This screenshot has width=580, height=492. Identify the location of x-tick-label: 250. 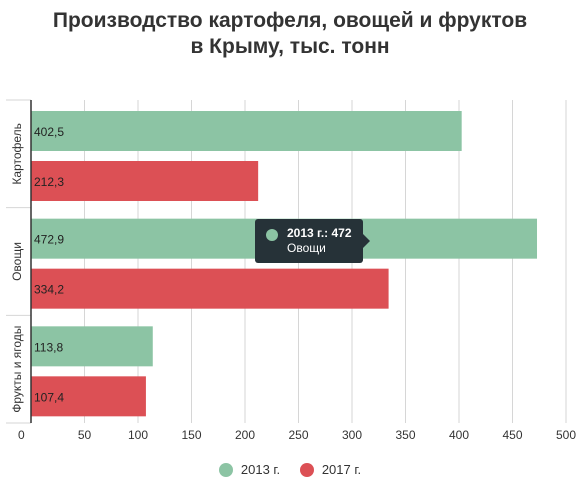
(298, 435).